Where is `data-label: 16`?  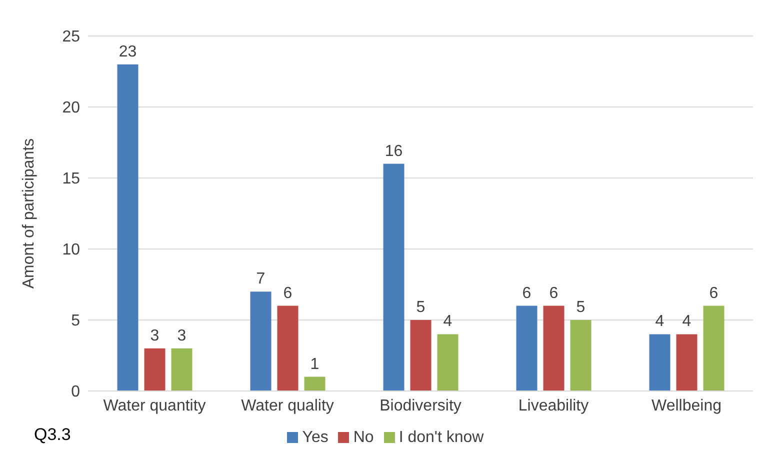
data-label: 16 is located at coordinates (393, 151).